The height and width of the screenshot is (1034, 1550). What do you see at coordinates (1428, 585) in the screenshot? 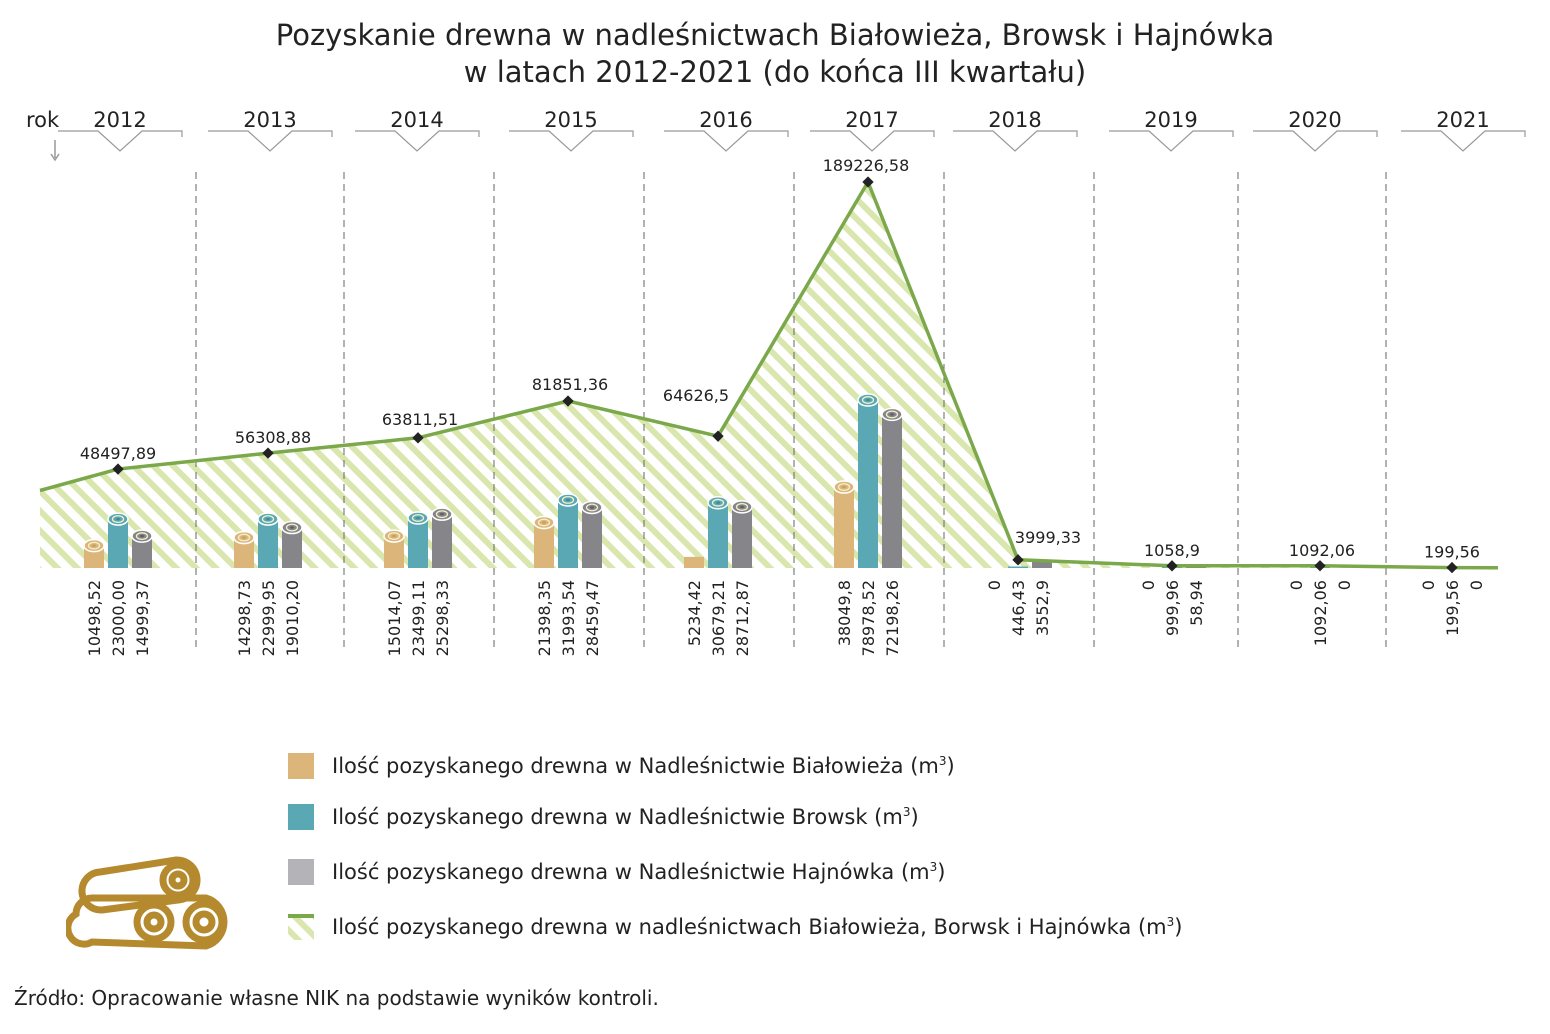
I see `value-label-2021-1: 0` at bounding box center [1428, 585].